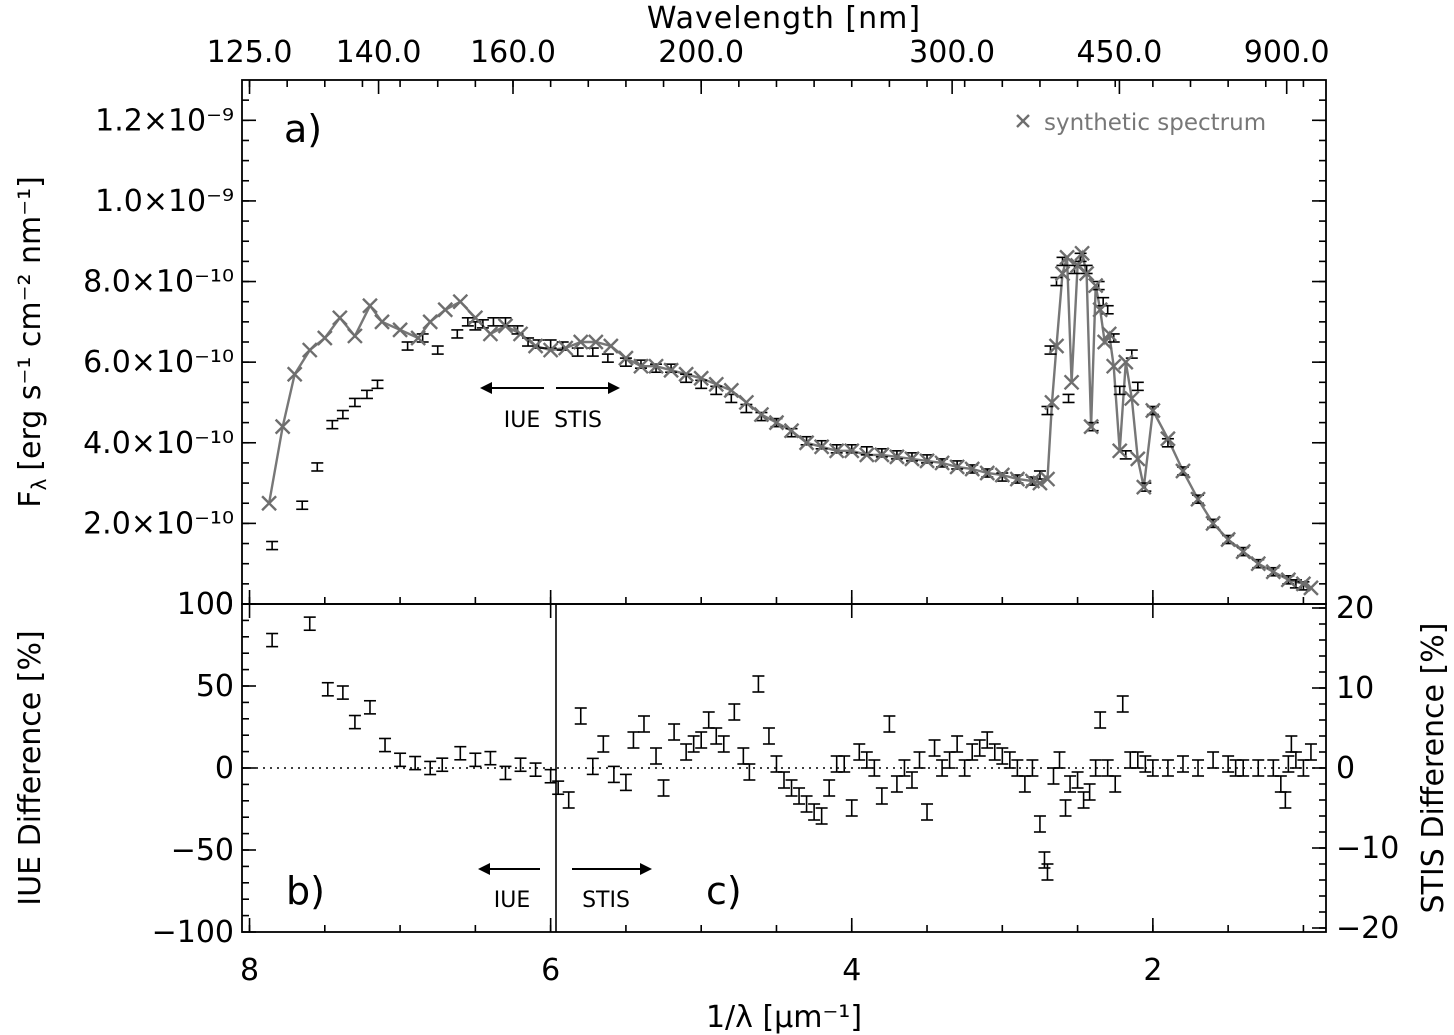  What do you see at coordinates (202, 850) in the screenshot?
I see `y-tick-label-b: −50` at bounding box center [202, 850].